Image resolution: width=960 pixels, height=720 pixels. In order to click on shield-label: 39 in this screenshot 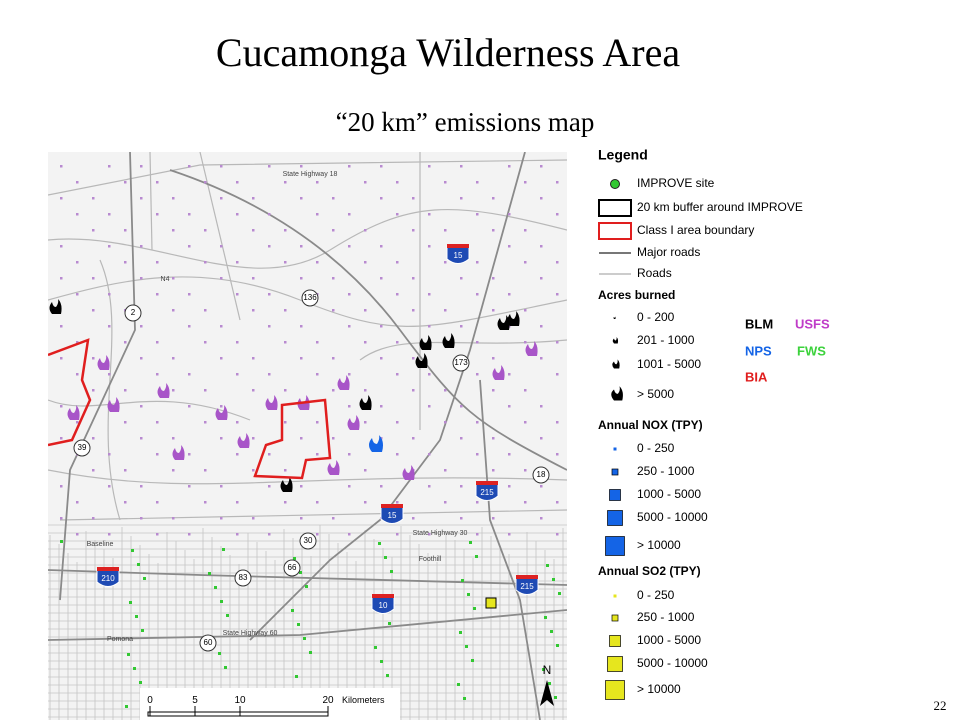, I will do `click(82, 447)`.